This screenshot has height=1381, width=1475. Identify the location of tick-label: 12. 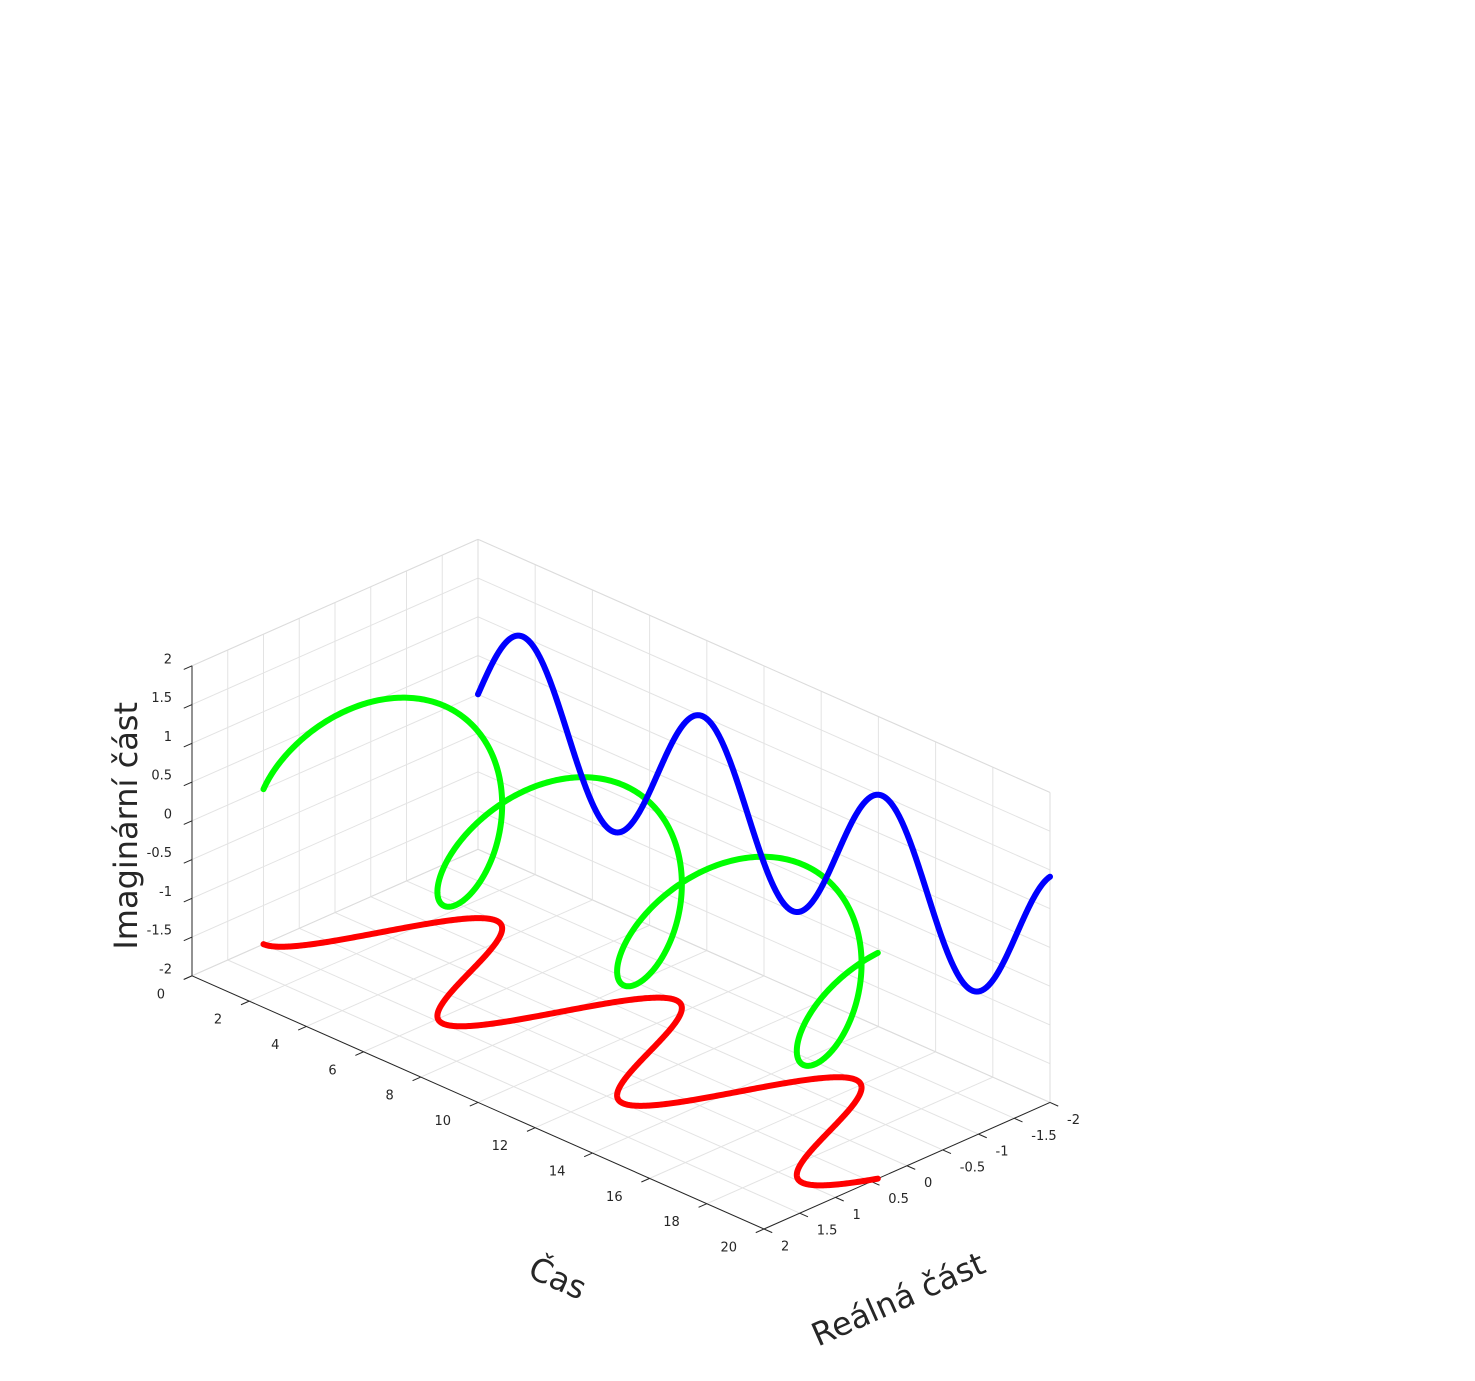
(500, 1146).